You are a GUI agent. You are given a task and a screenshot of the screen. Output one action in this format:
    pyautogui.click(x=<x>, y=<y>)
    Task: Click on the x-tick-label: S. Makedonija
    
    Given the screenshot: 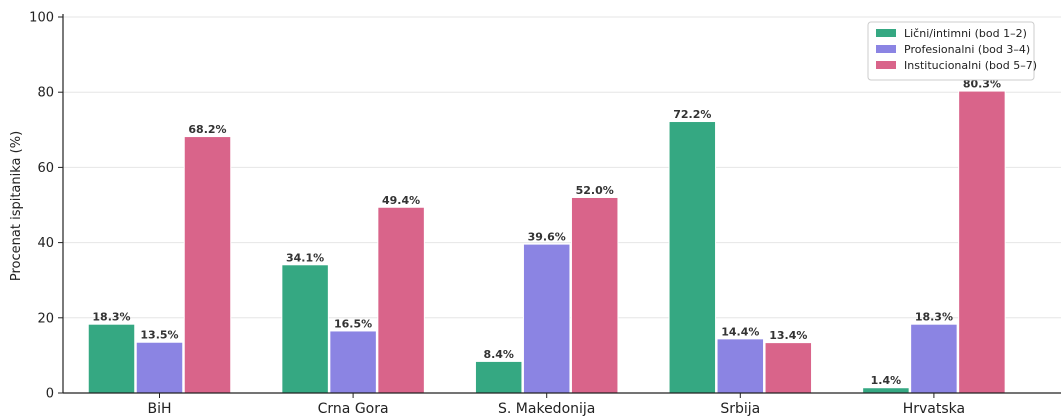 What is the action you would take?
    pyautogui.click(x=546, y=409)
    